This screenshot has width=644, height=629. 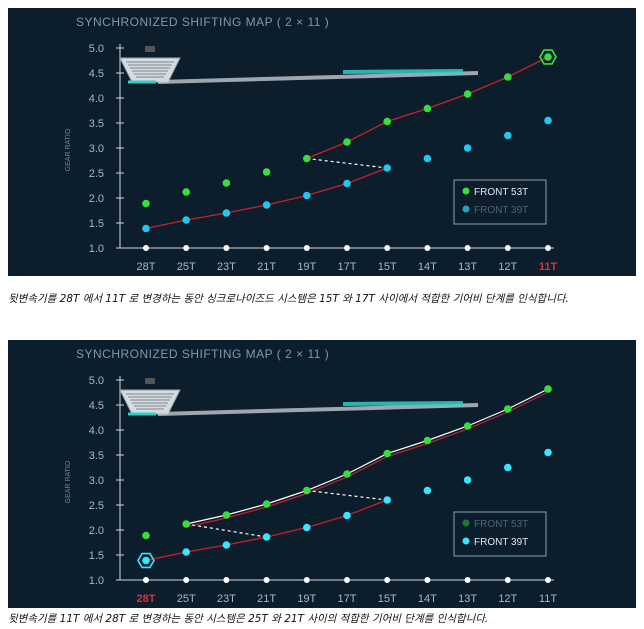 What do you see at coordinates (318, 409) in the screenshot?
I see `chain` at bounding box center [318, 409].